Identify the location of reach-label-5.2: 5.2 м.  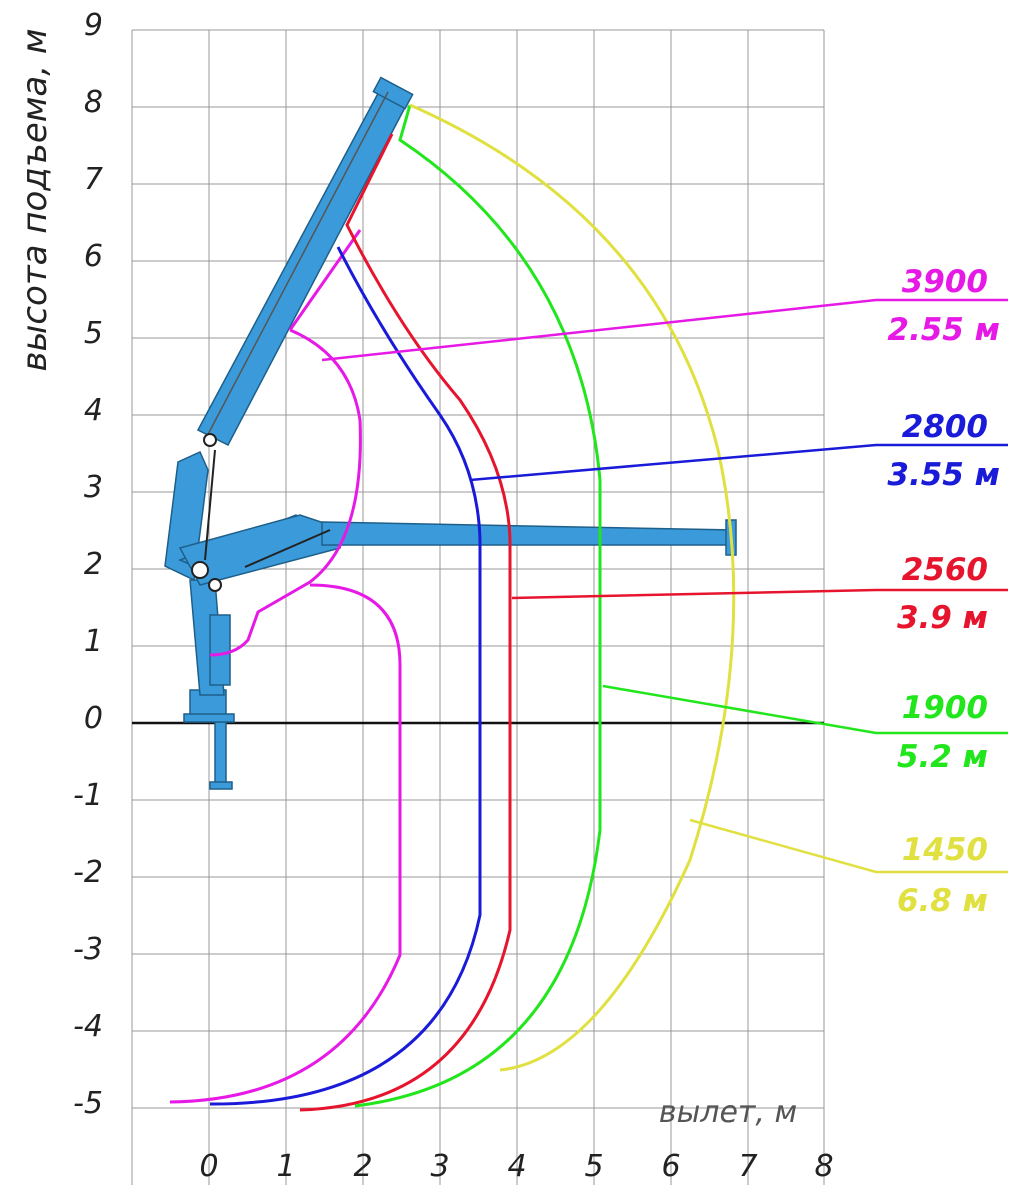
(942, 757).